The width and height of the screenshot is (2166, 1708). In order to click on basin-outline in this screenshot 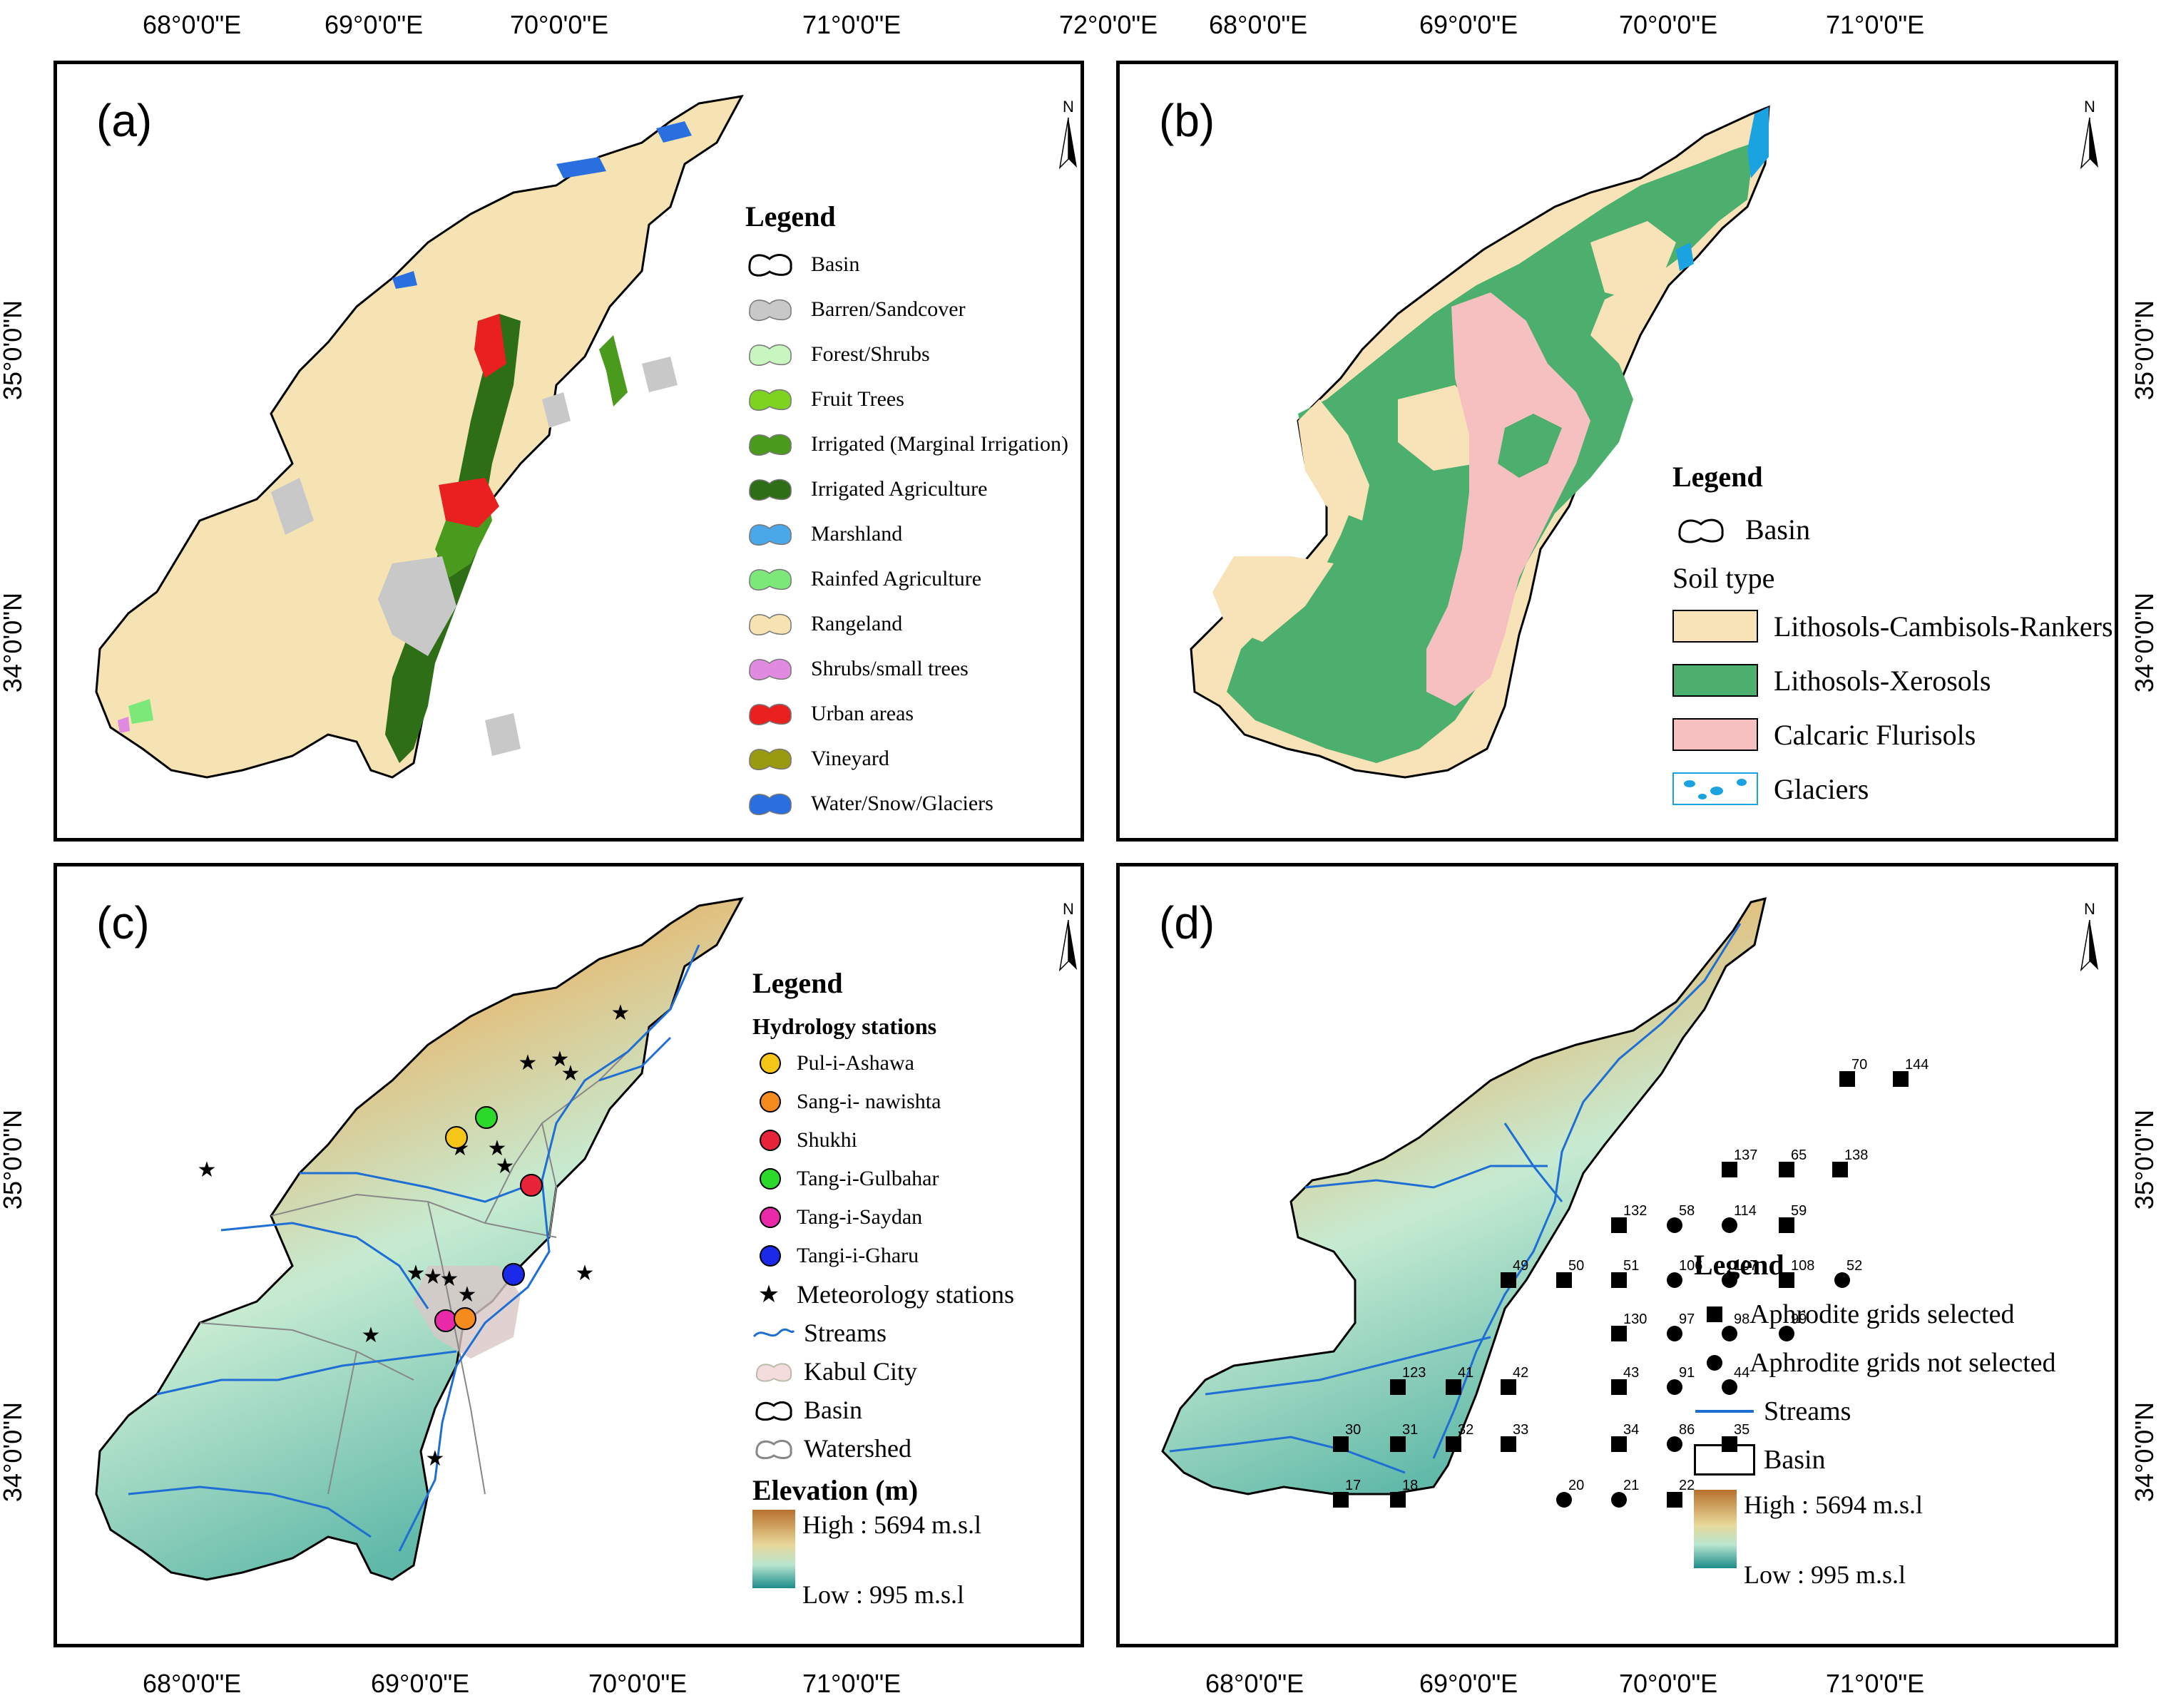, I will do `click(419, 437)`.